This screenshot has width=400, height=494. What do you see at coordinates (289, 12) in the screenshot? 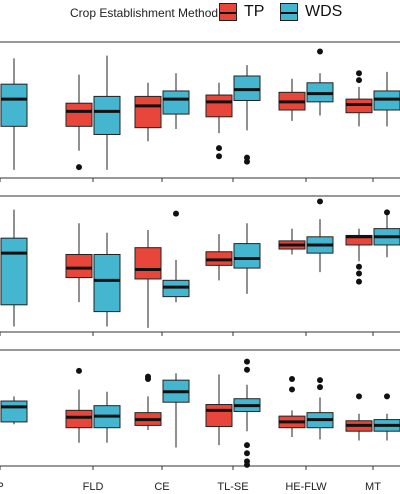
I see `legend-key-wds` at bounding box center [289, 12].